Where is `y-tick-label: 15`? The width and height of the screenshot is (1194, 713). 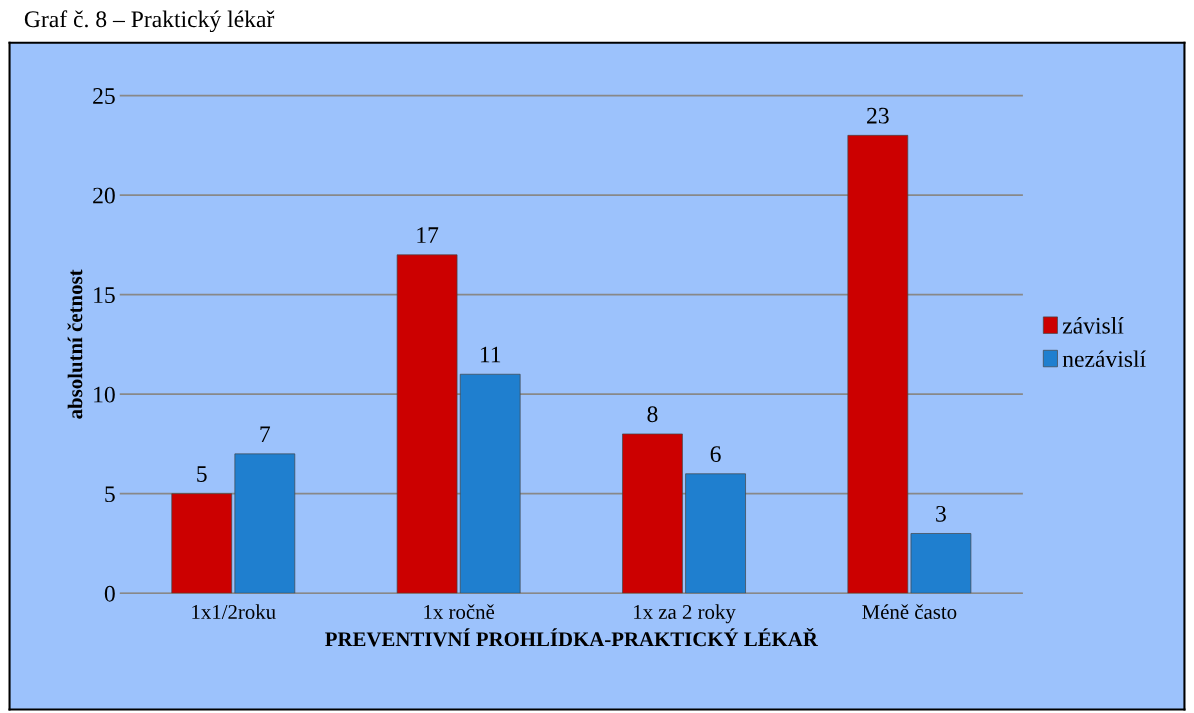 y-tick-label: 15 is located at coordinates (104, 295).